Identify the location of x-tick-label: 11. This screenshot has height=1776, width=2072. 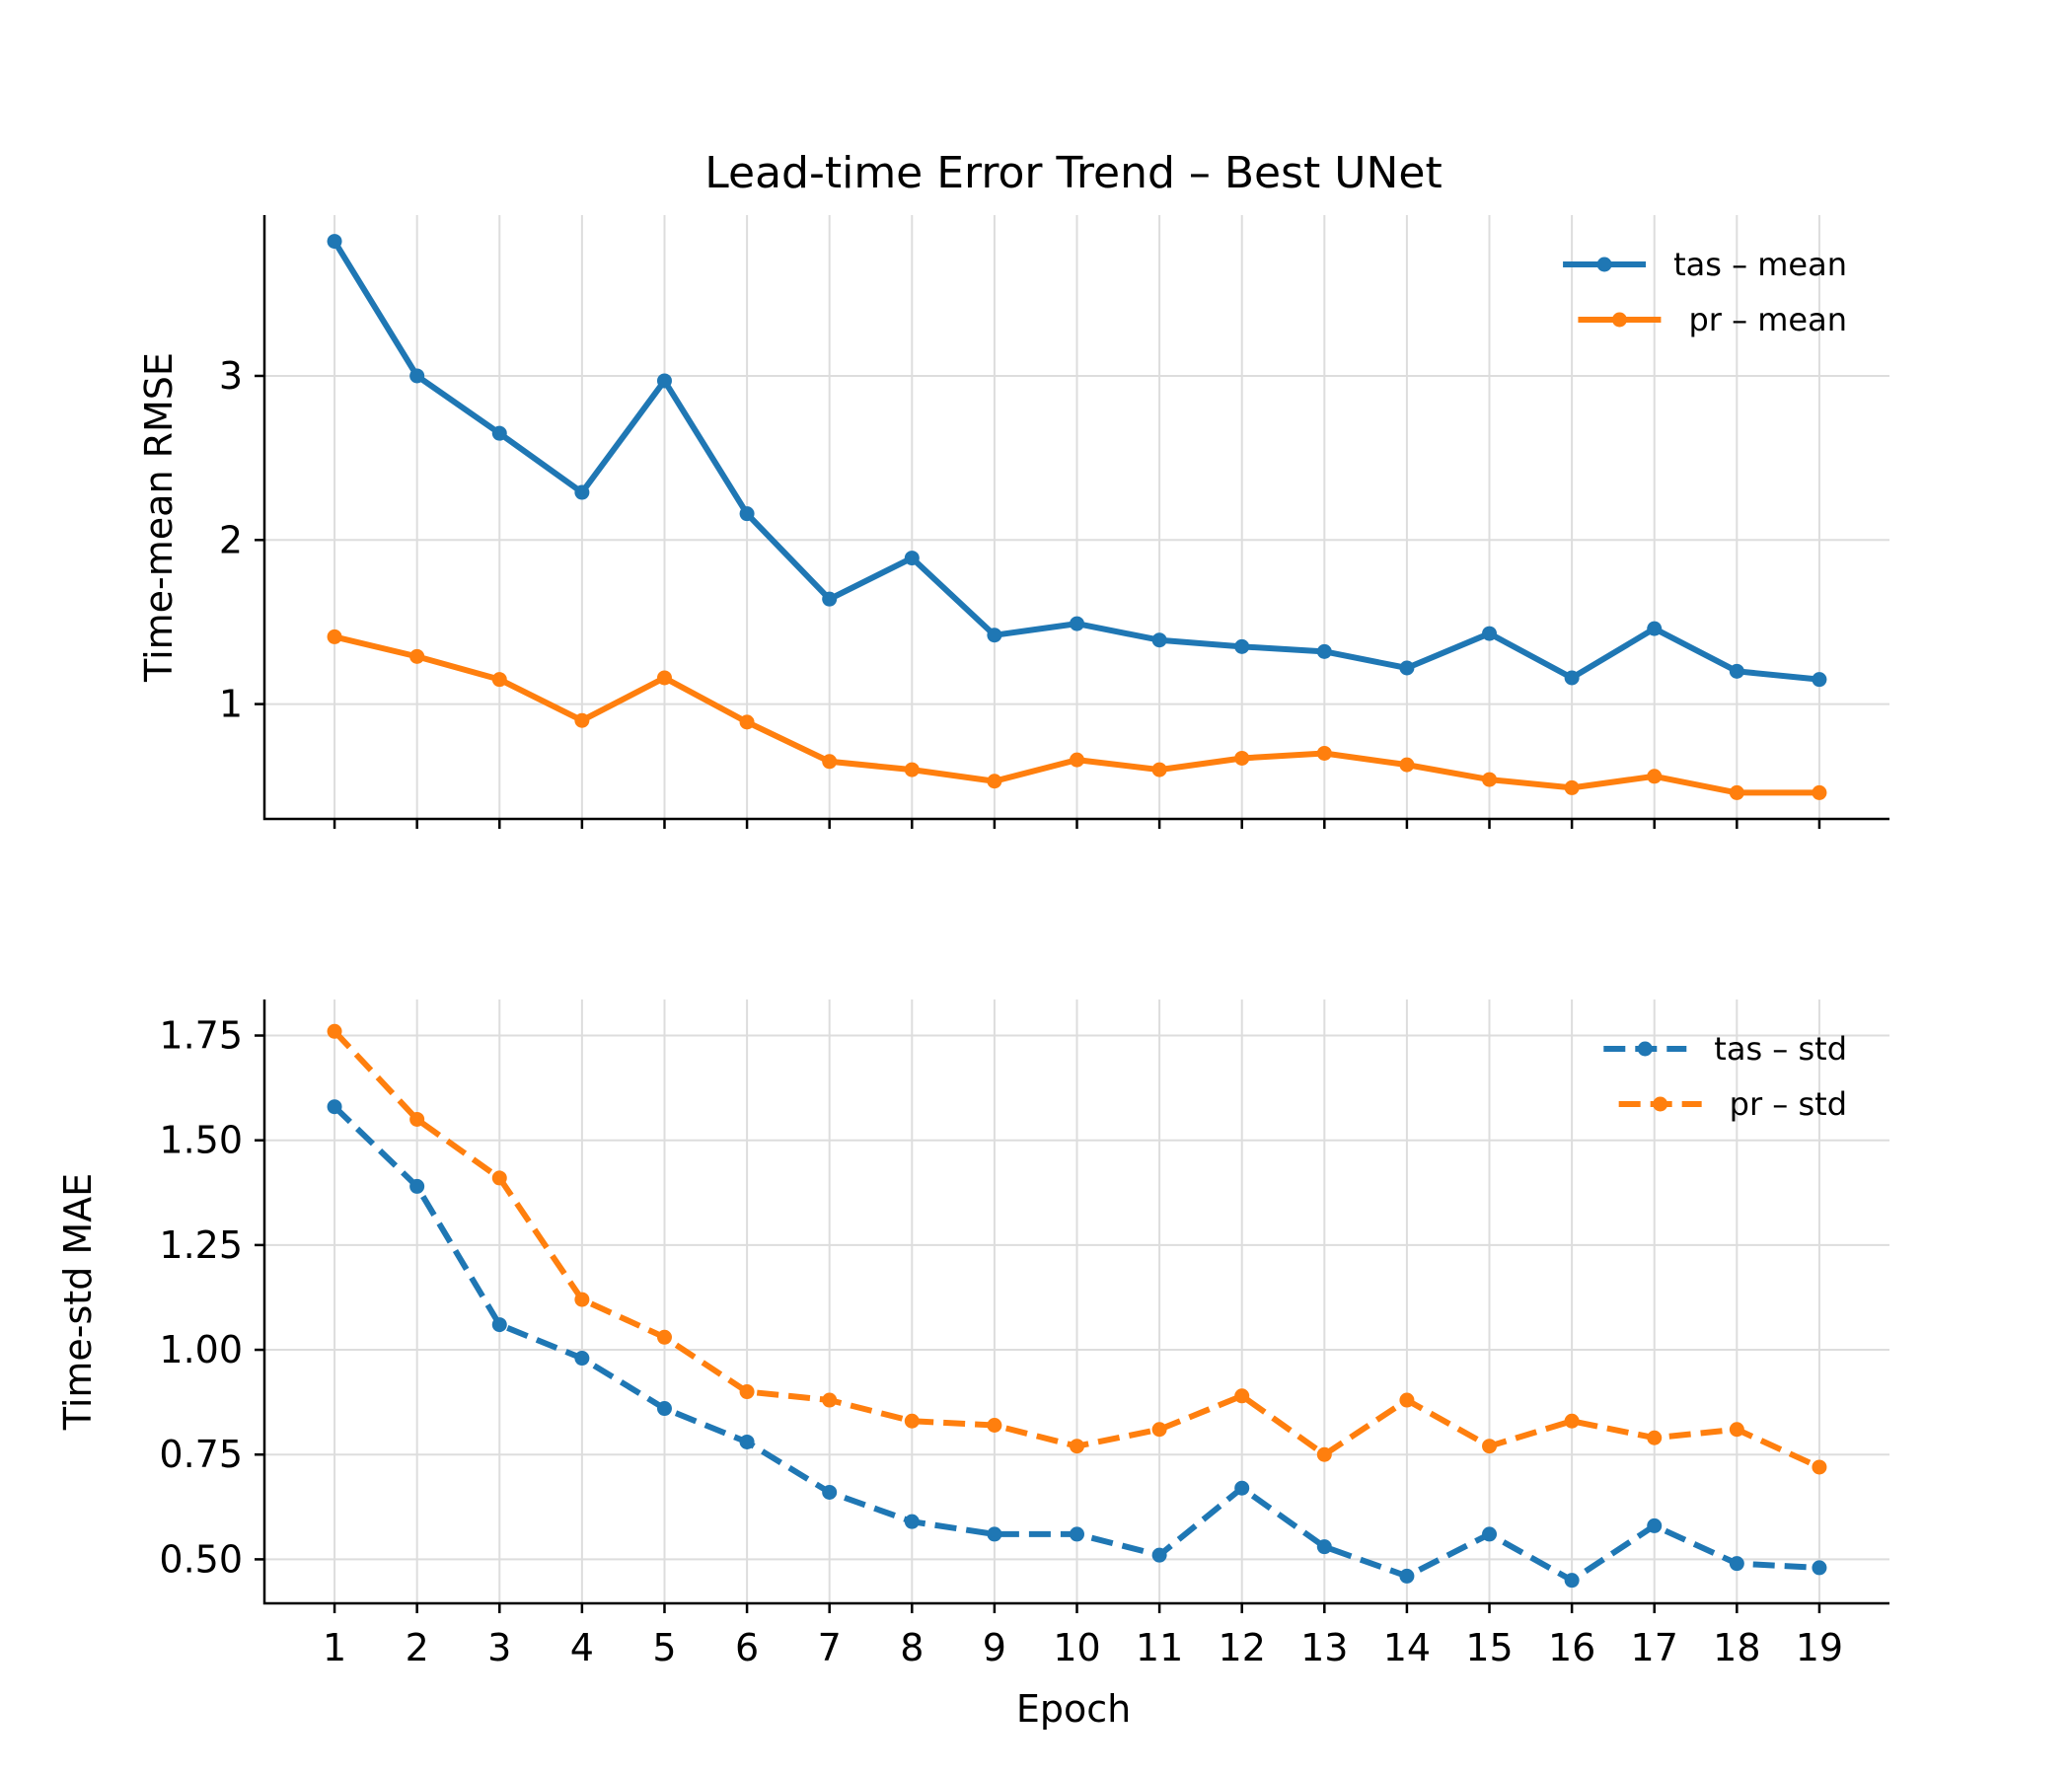
(1159, 1647).